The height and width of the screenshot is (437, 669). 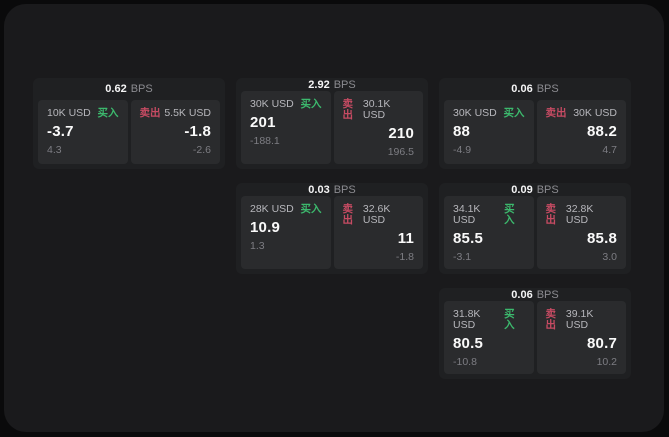 I want to click on sell-price-value: 210, so click(x=401, y=133).